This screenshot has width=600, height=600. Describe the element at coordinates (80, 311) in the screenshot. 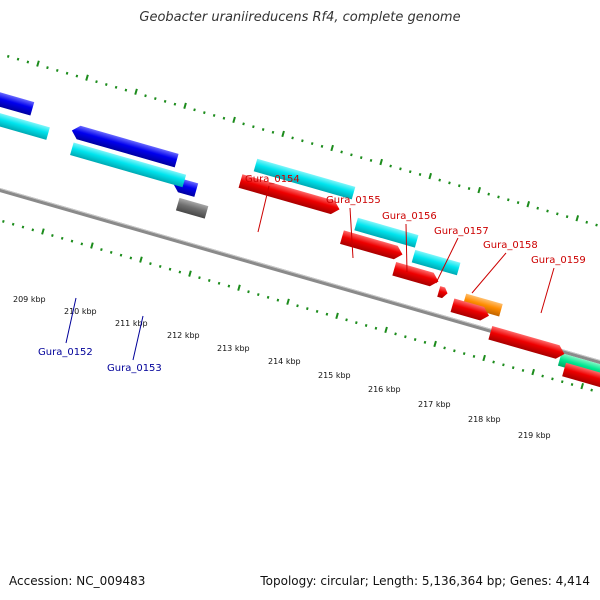

I see `scale-label-210: 210 kbp` at that location.